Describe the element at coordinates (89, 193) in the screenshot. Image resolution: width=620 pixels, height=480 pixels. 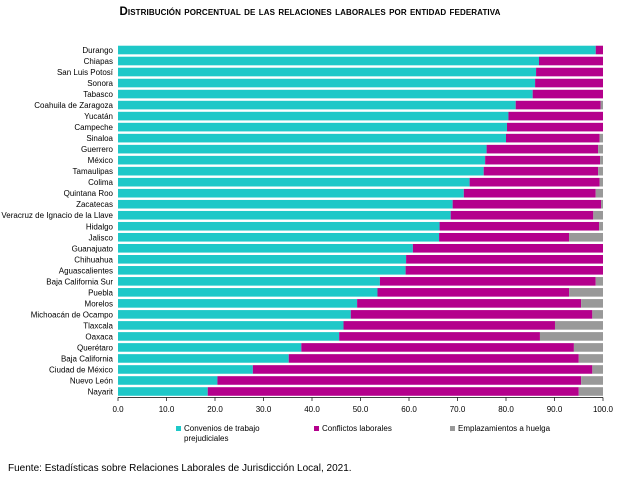
I see `category-label: Quintana Roo` at that location.